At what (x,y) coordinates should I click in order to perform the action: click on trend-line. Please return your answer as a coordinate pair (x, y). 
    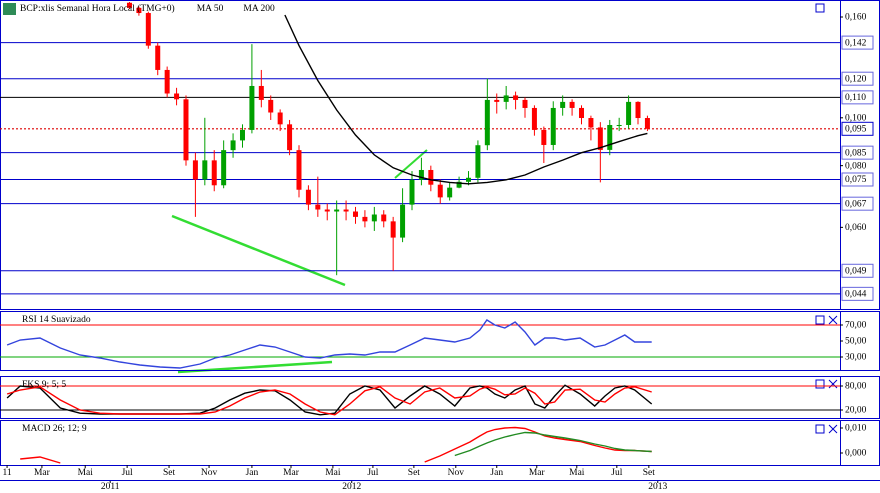
    Looking at the image, I should click on (411, 164).